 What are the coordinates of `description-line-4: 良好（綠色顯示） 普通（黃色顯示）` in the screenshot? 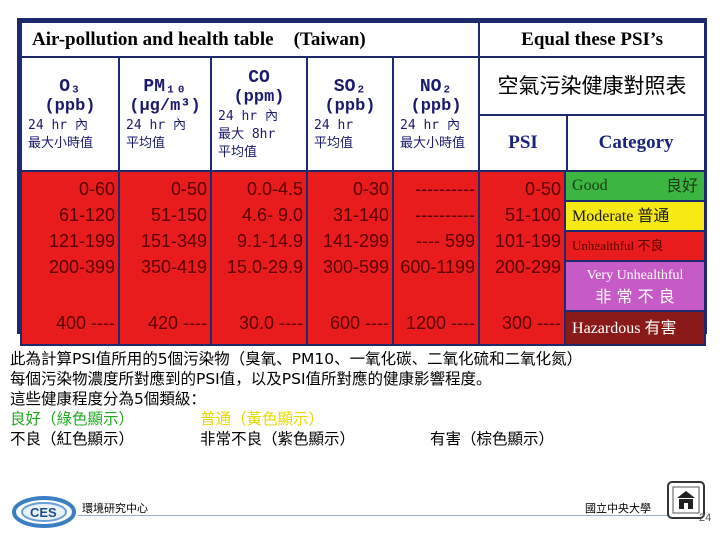 It's located at (362, 419).